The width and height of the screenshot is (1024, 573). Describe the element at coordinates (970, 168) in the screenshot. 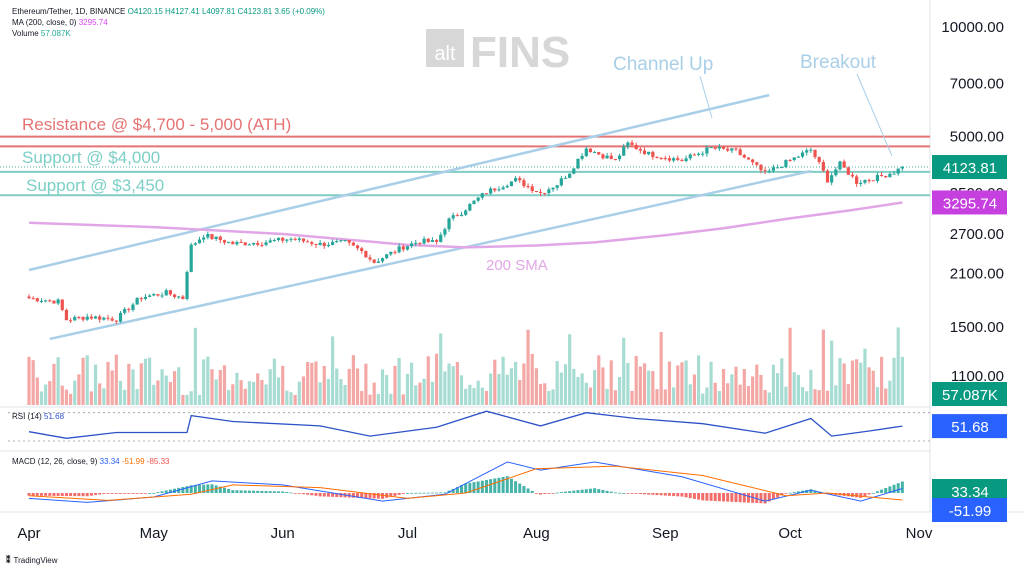

I see `badge-price: 4123.81` at that location.